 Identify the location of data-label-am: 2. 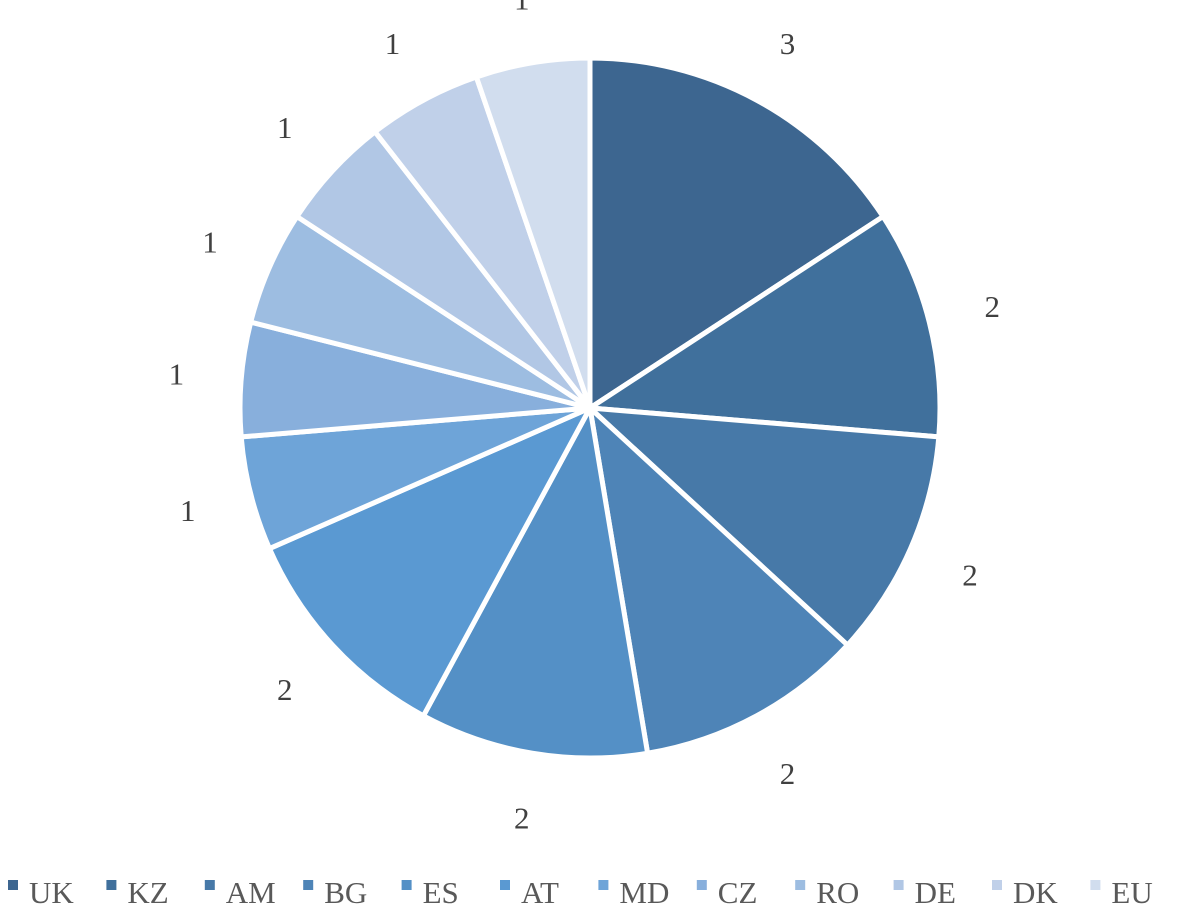
(970, 575).